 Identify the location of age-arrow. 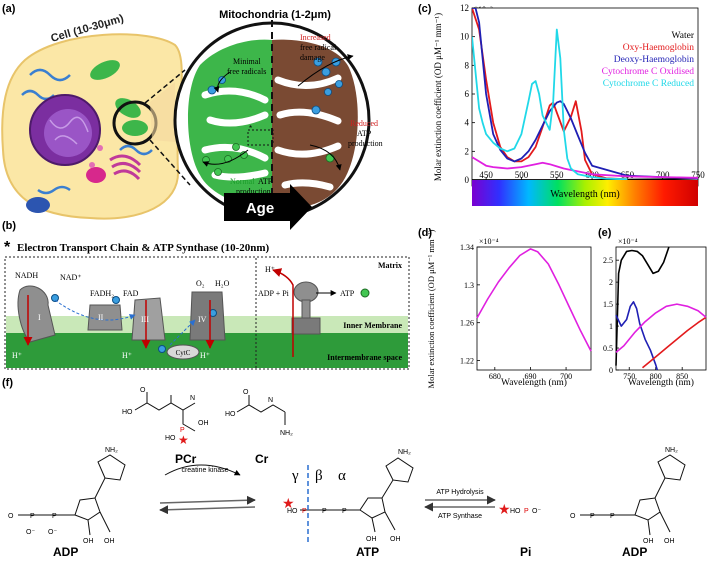
(268, 207).